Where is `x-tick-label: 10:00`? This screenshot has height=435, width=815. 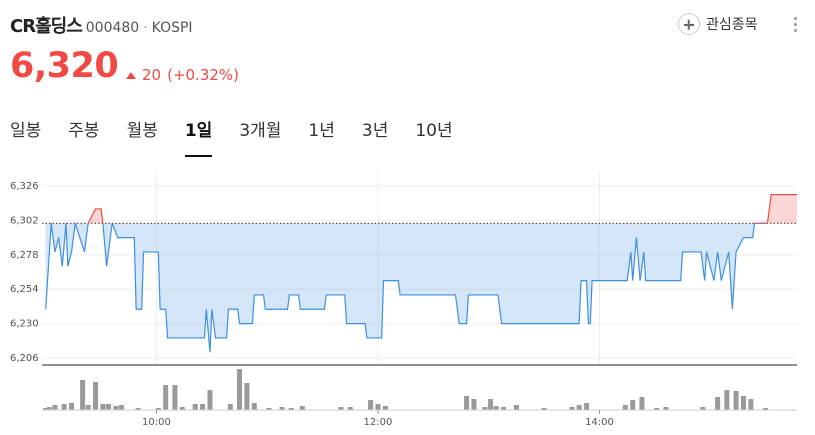
x-tick-label: 10:00 is located at coordinates (156, 422).